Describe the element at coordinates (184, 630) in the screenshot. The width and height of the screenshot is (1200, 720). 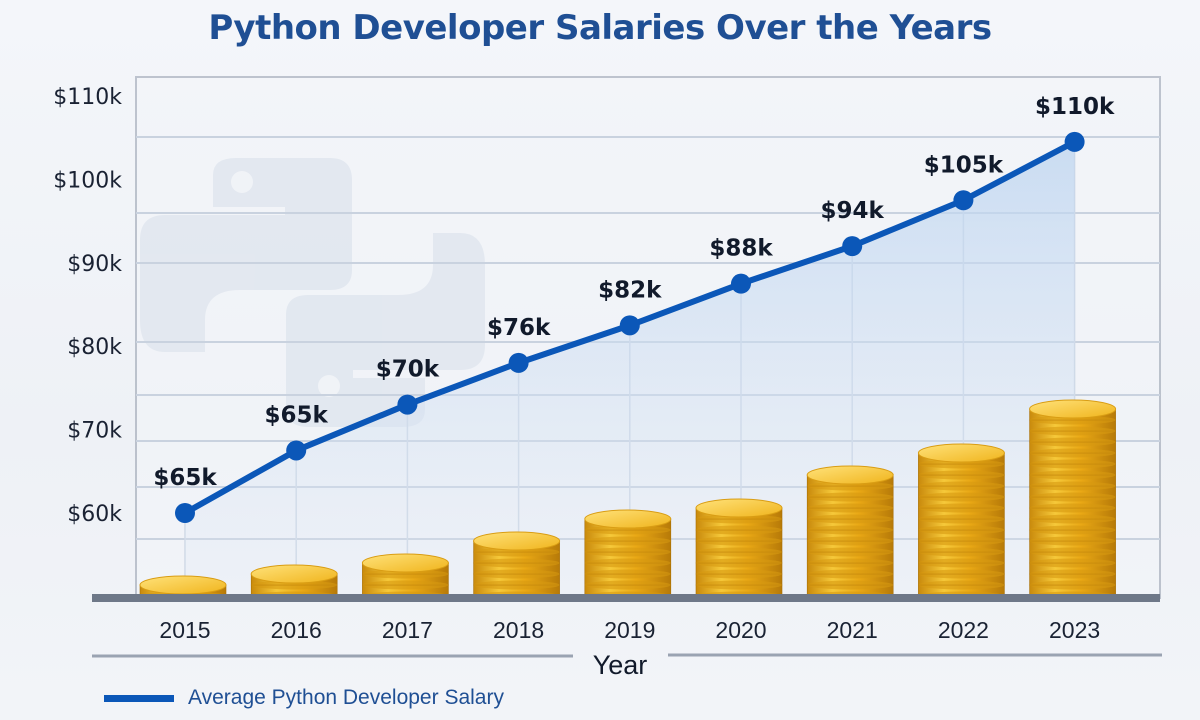
I see `x-tick-label: 2015` at that location.